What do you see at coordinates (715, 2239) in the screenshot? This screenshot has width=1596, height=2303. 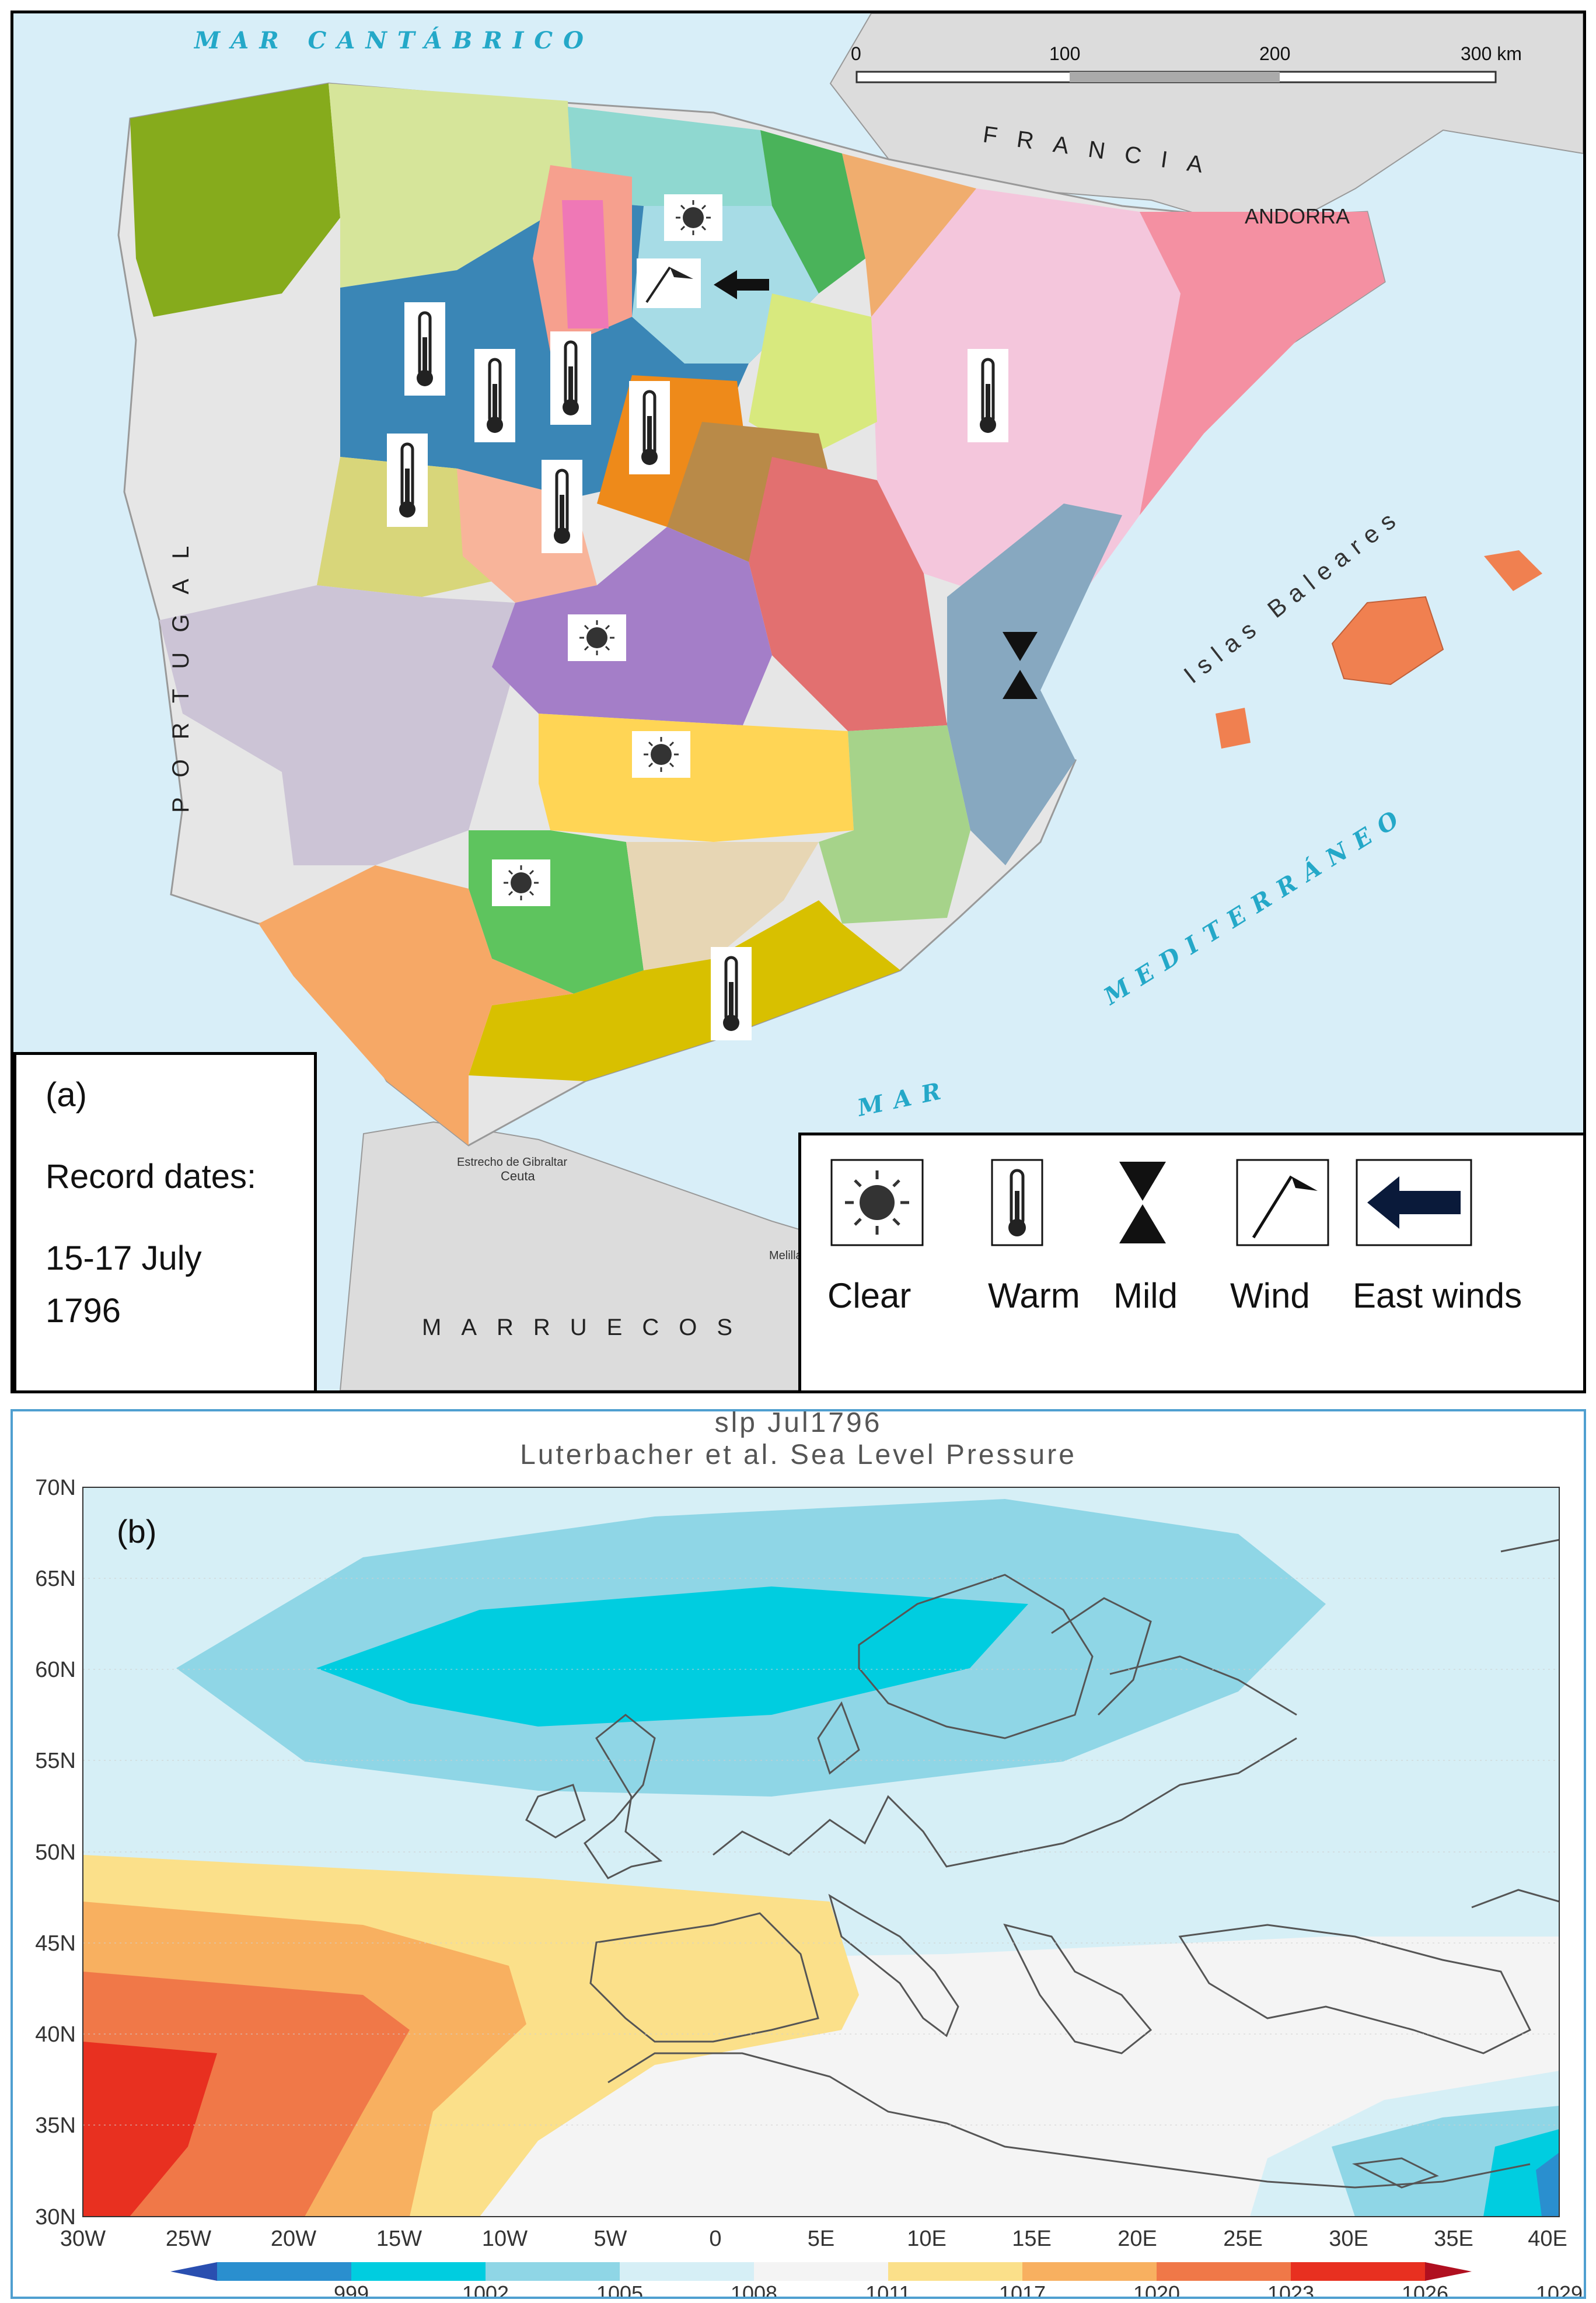 I see `lon-label: 0` at bounding box center [715, 2239].